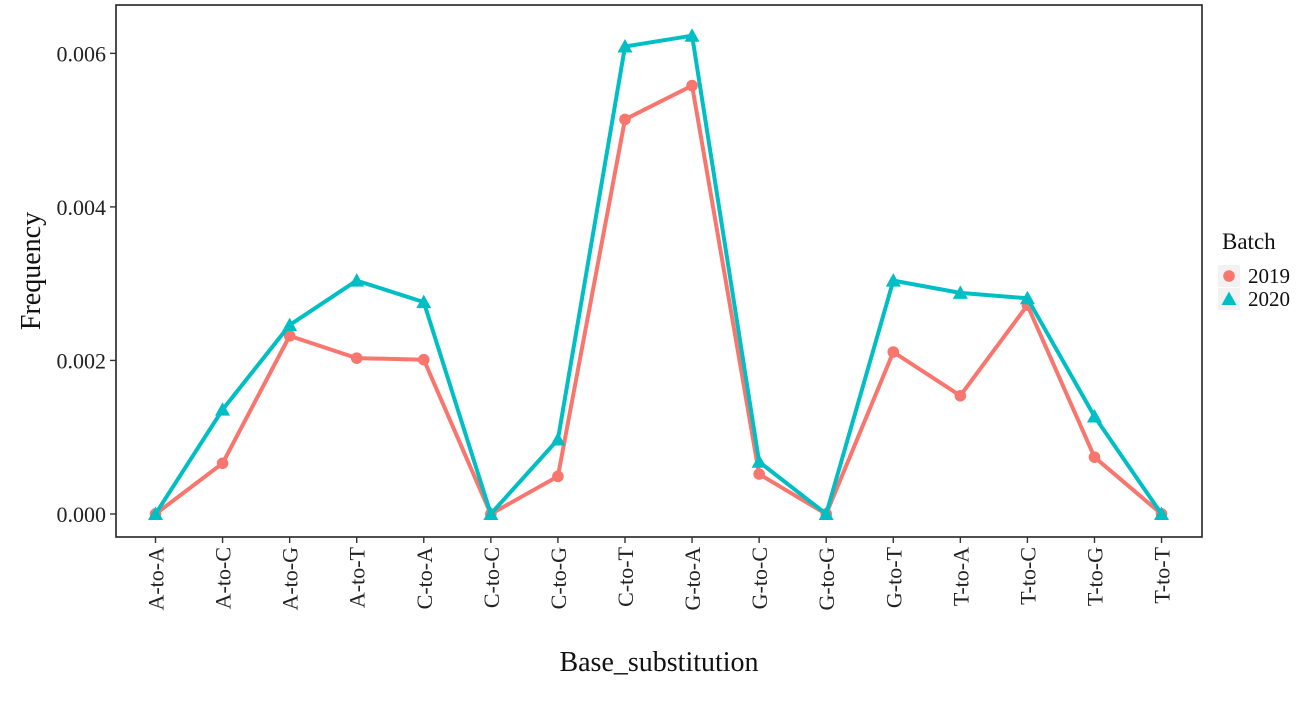 This screenshot has width=1316, height=701. I want to click on legend-label: 2019, so click(1269, 276).